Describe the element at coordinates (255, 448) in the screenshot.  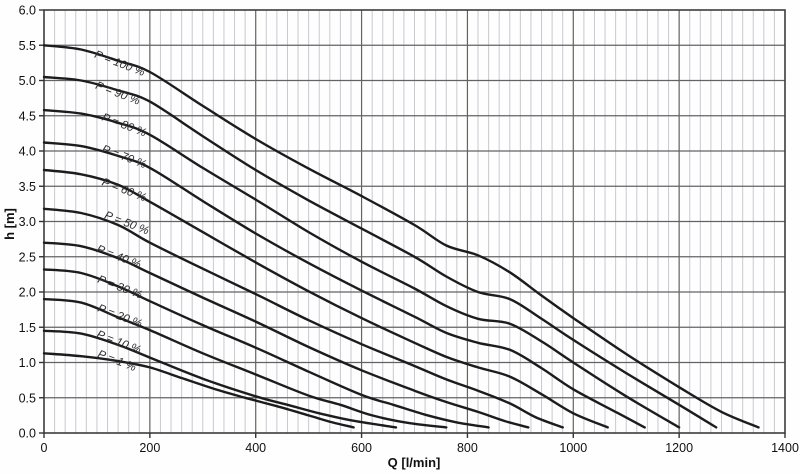
I see `x-tick-label: 400` at that location.